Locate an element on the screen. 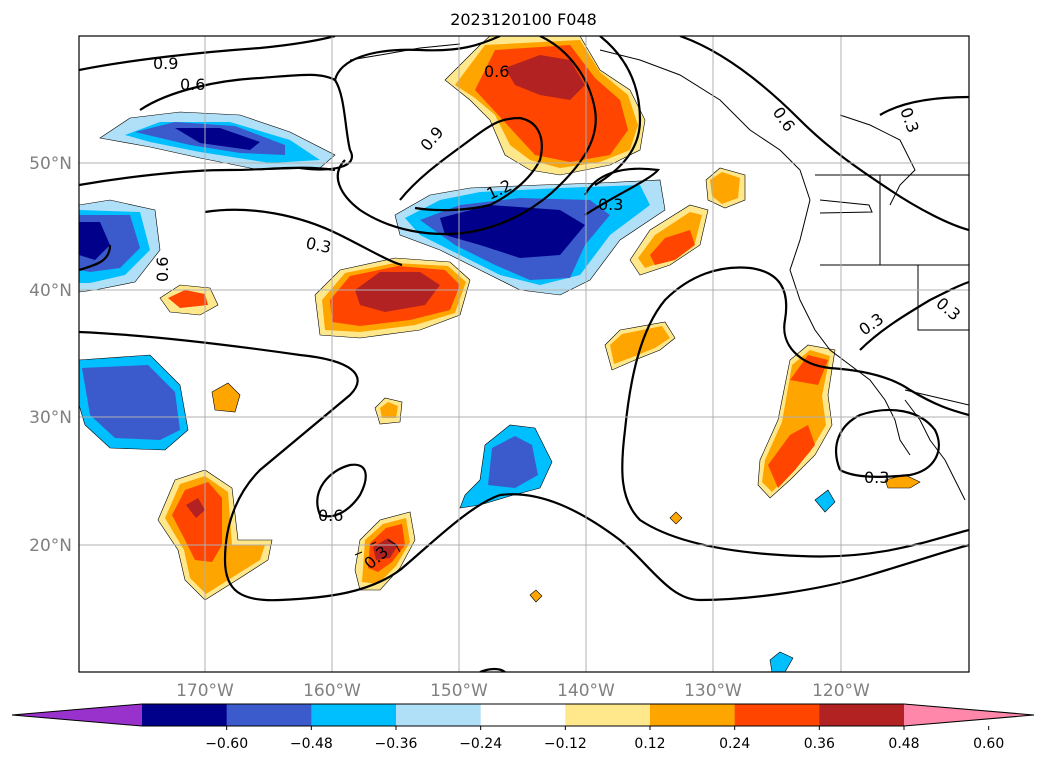 Image resolution: width=1047 pixels, height=765 pixels. longitude-labels: 170°W 160°W 150°W 140°W 130°W 120°W is located at coordinates (523, 691).